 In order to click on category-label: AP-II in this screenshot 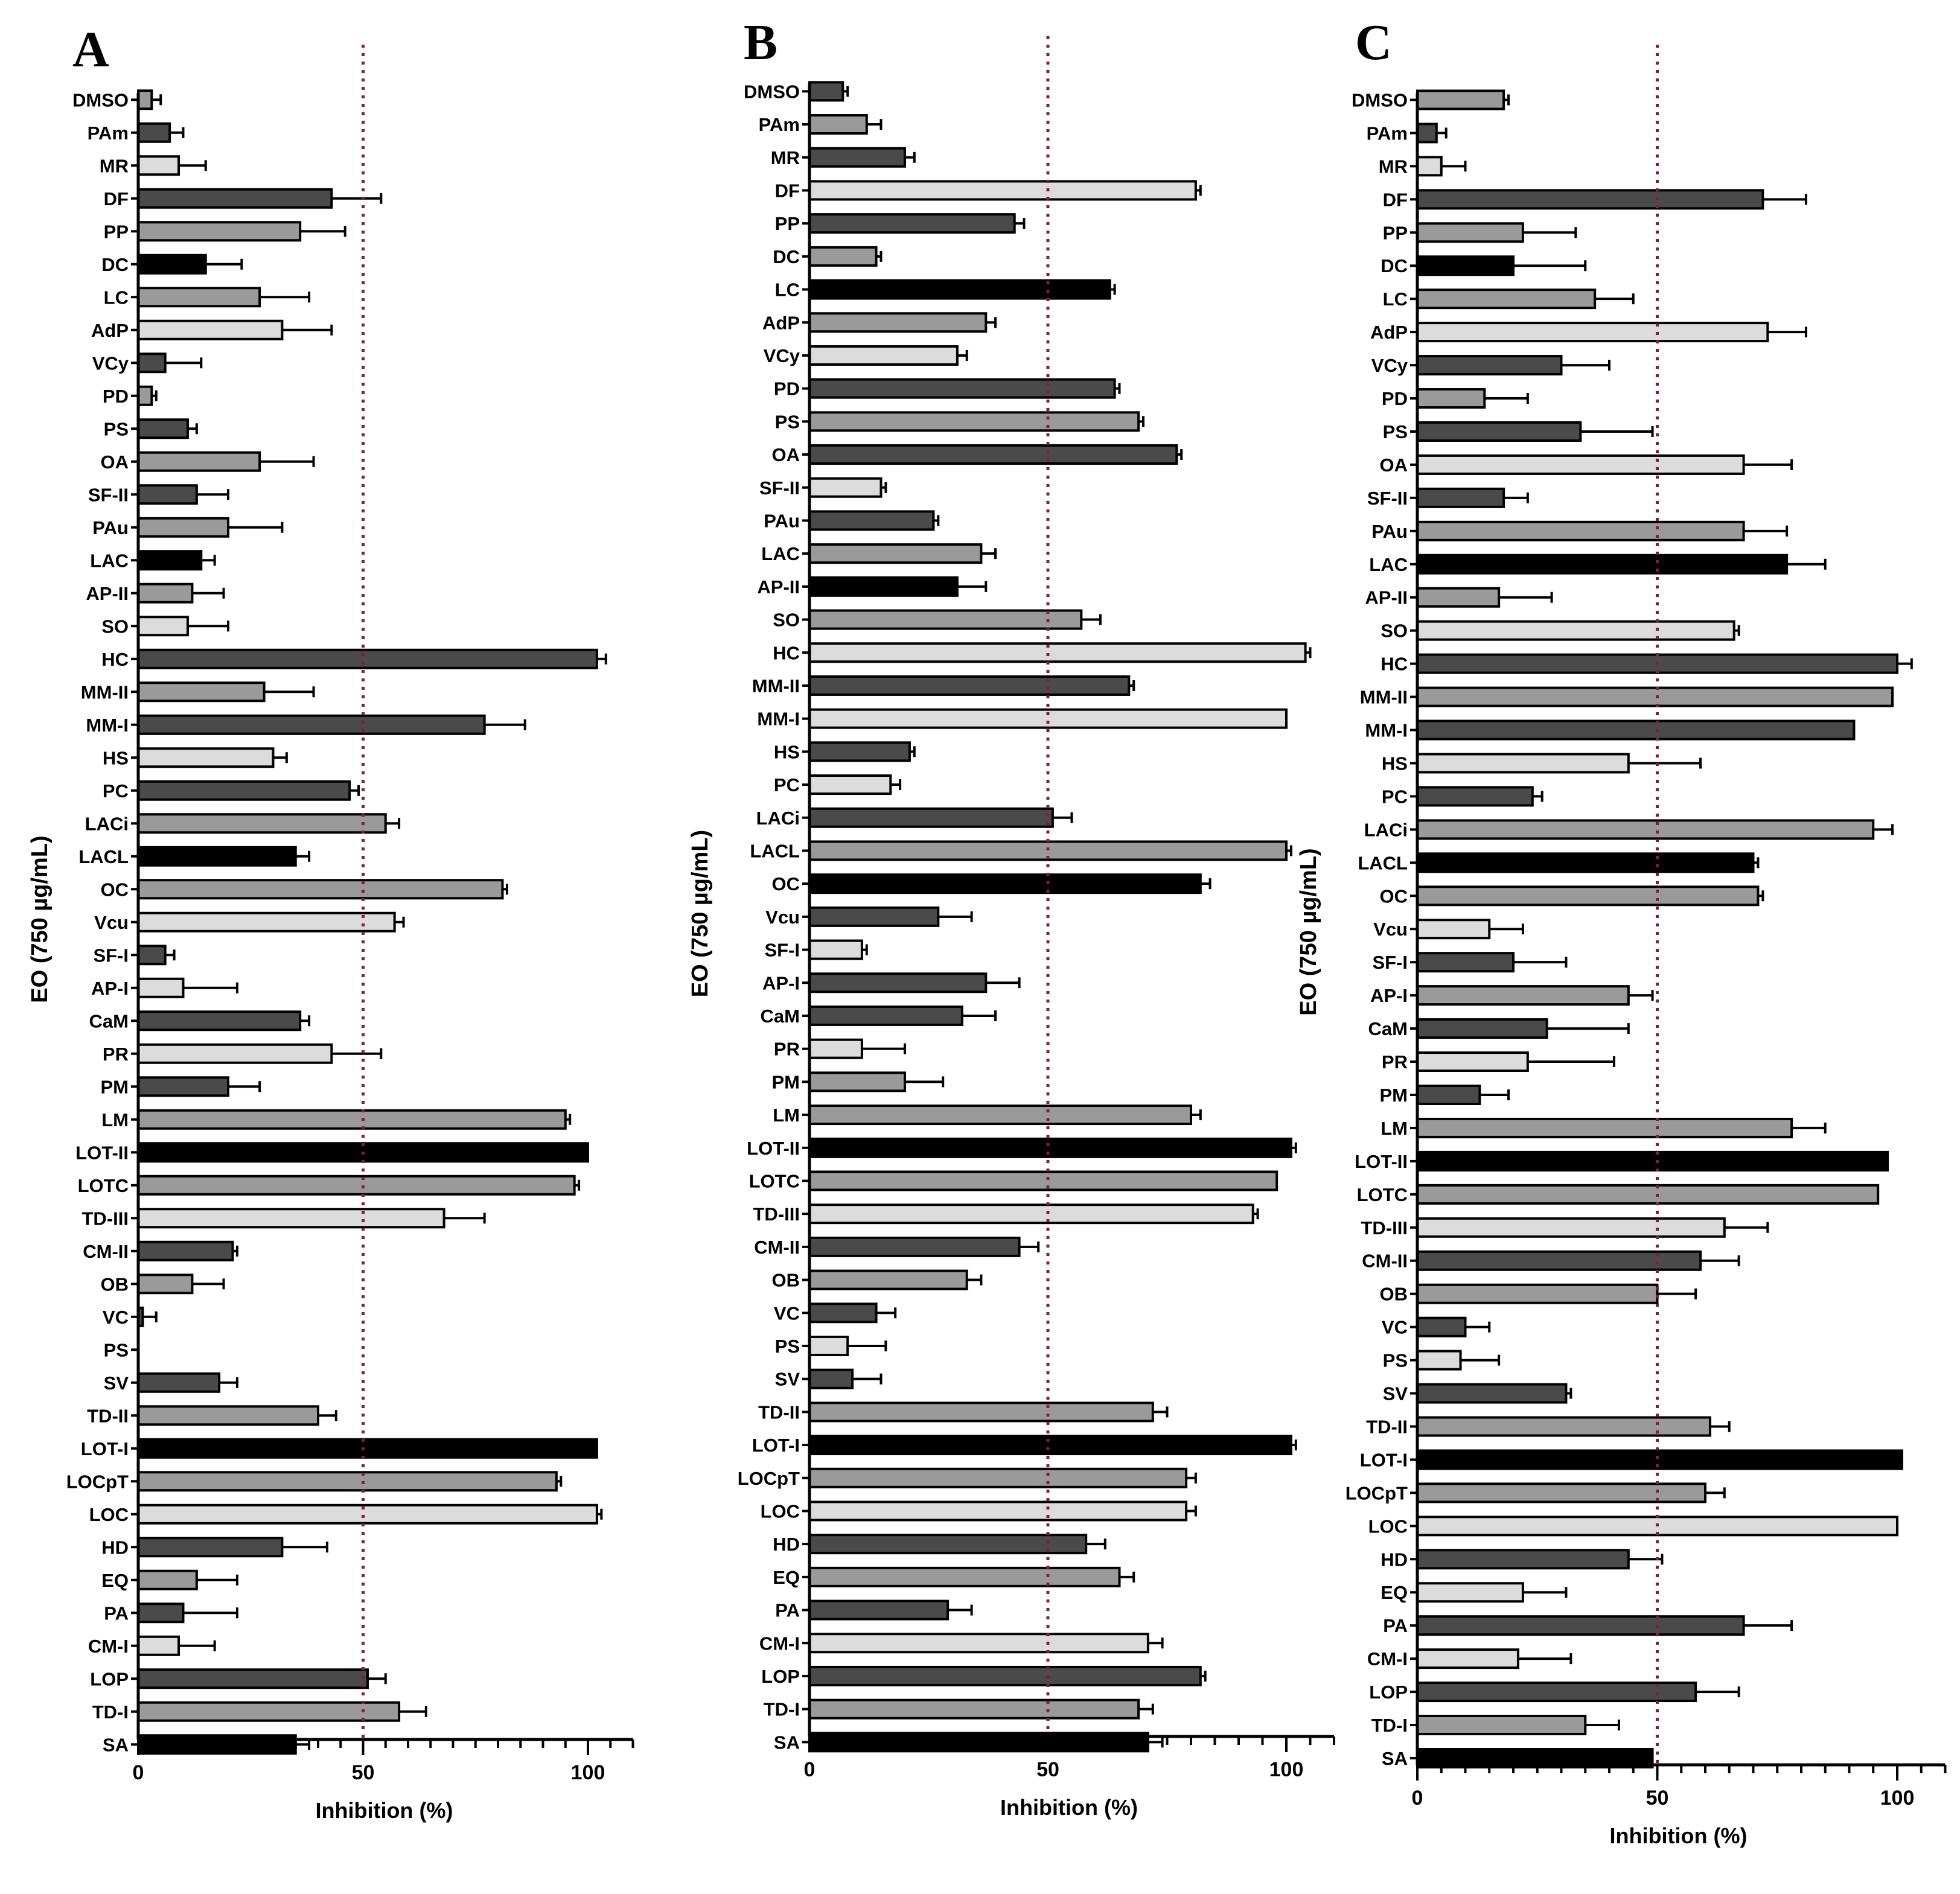, I will do `click(778, 587)`.